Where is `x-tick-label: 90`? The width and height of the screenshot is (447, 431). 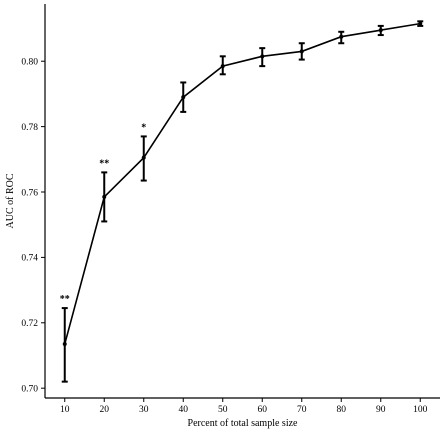 x-tick-label: 90 is located at coordinates (381, 410).